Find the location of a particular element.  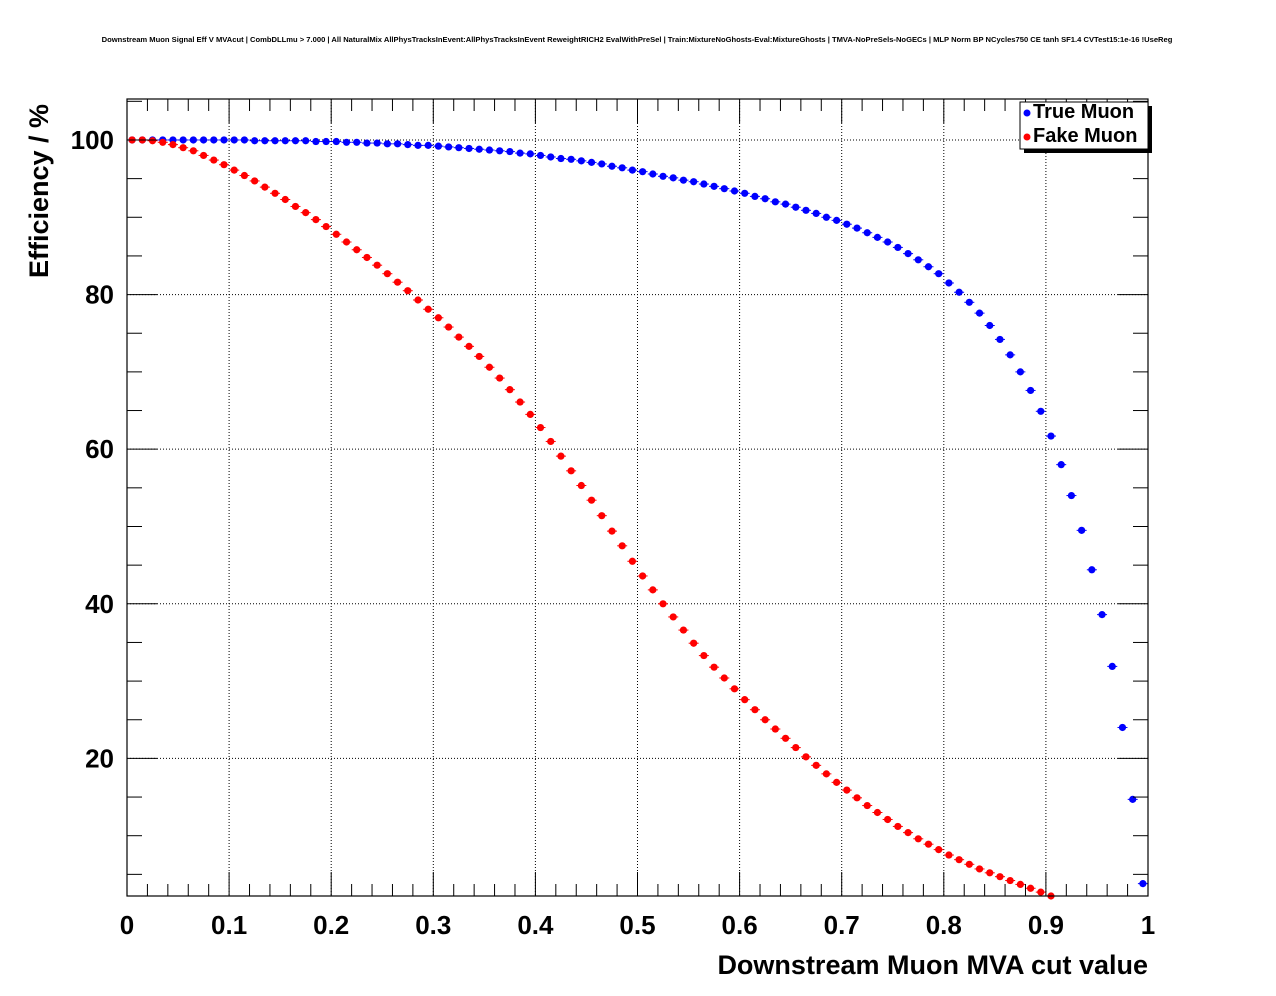

legend-label-true-muon: True Muon is located at coordinates (1083, 112).